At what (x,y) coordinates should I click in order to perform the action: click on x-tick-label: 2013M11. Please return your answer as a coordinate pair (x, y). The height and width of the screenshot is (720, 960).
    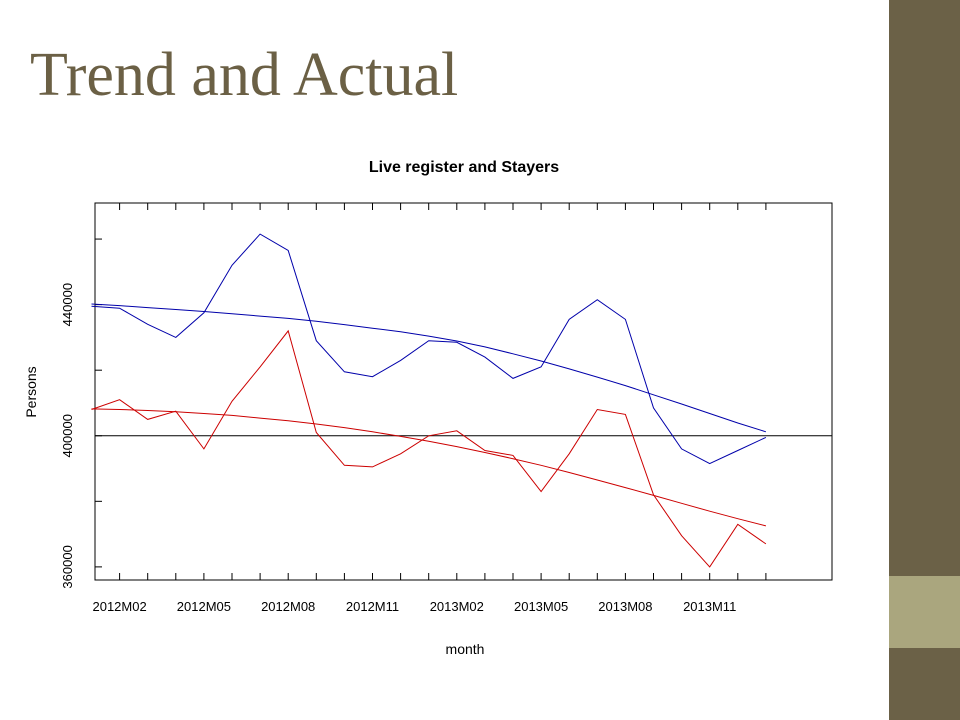
    Looking at the image, I should click on (709, 606).